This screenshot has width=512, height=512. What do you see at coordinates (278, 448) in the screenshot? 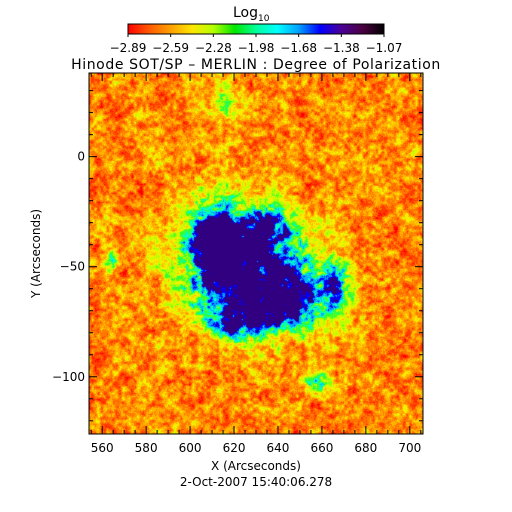
I see `x-tick-label: 640` at bounding box center [278, 448].